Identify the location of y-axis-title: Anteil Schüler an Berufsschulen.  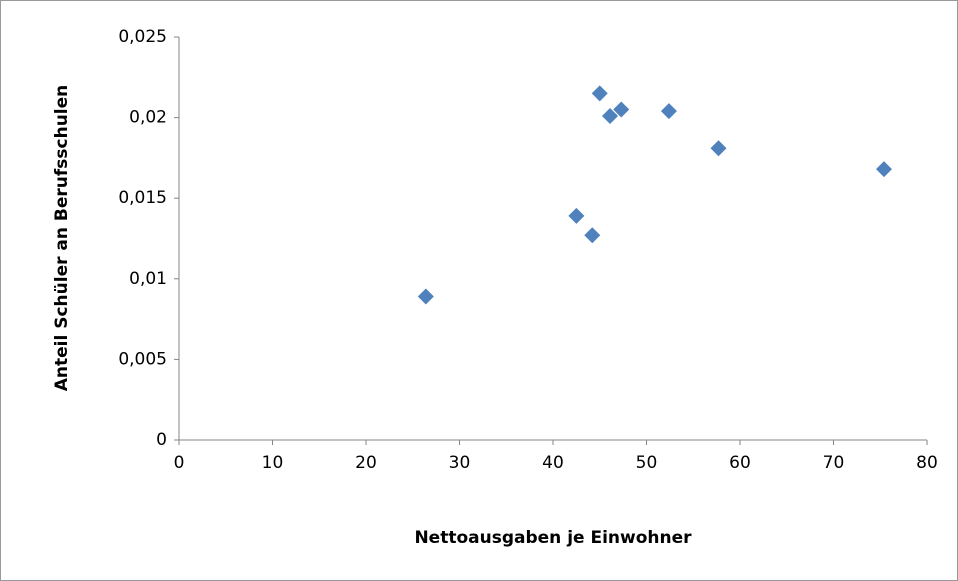
(62, 238).